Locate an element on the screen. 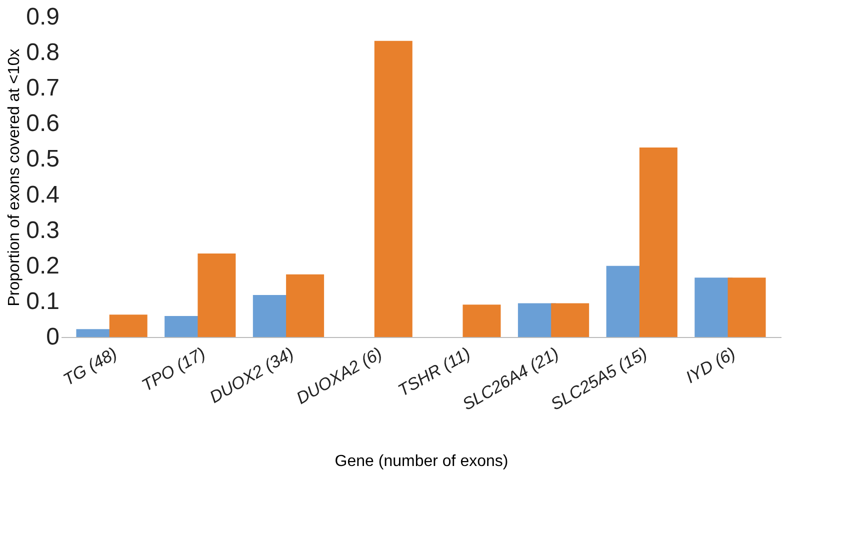 The height and width of the screenshot is (540, 842). y-tick-label: 0.3 is located at coordinates (43, 230).